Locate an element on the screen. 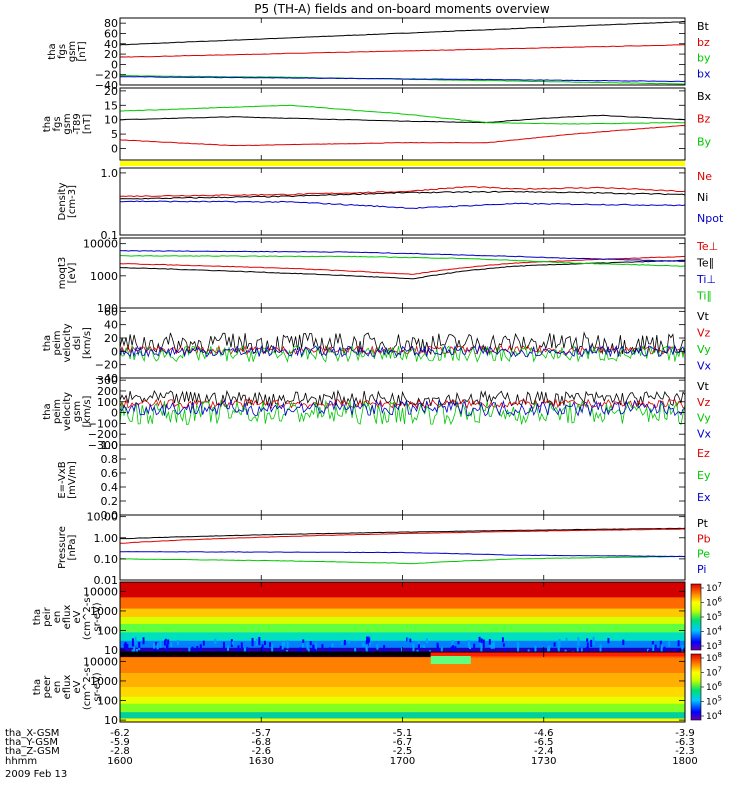  y-axis-label: [nPa] is located at coordinates (72, 547).